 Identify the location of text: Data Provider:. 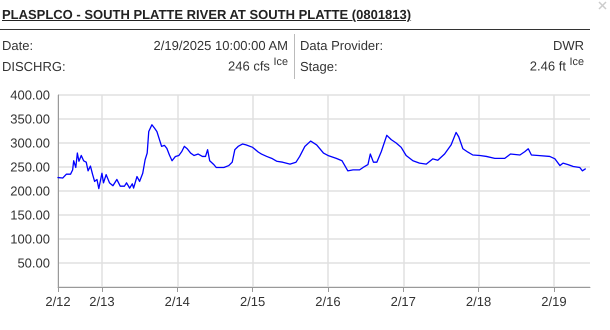
(342, 45).